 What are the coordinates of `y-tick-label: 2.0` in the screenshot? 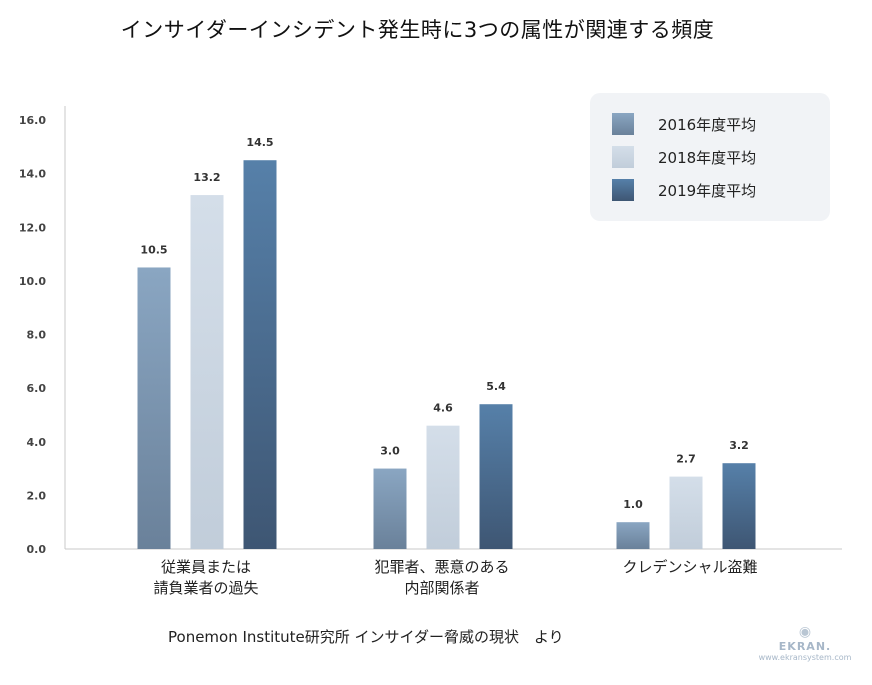 It's located at (37, 495).